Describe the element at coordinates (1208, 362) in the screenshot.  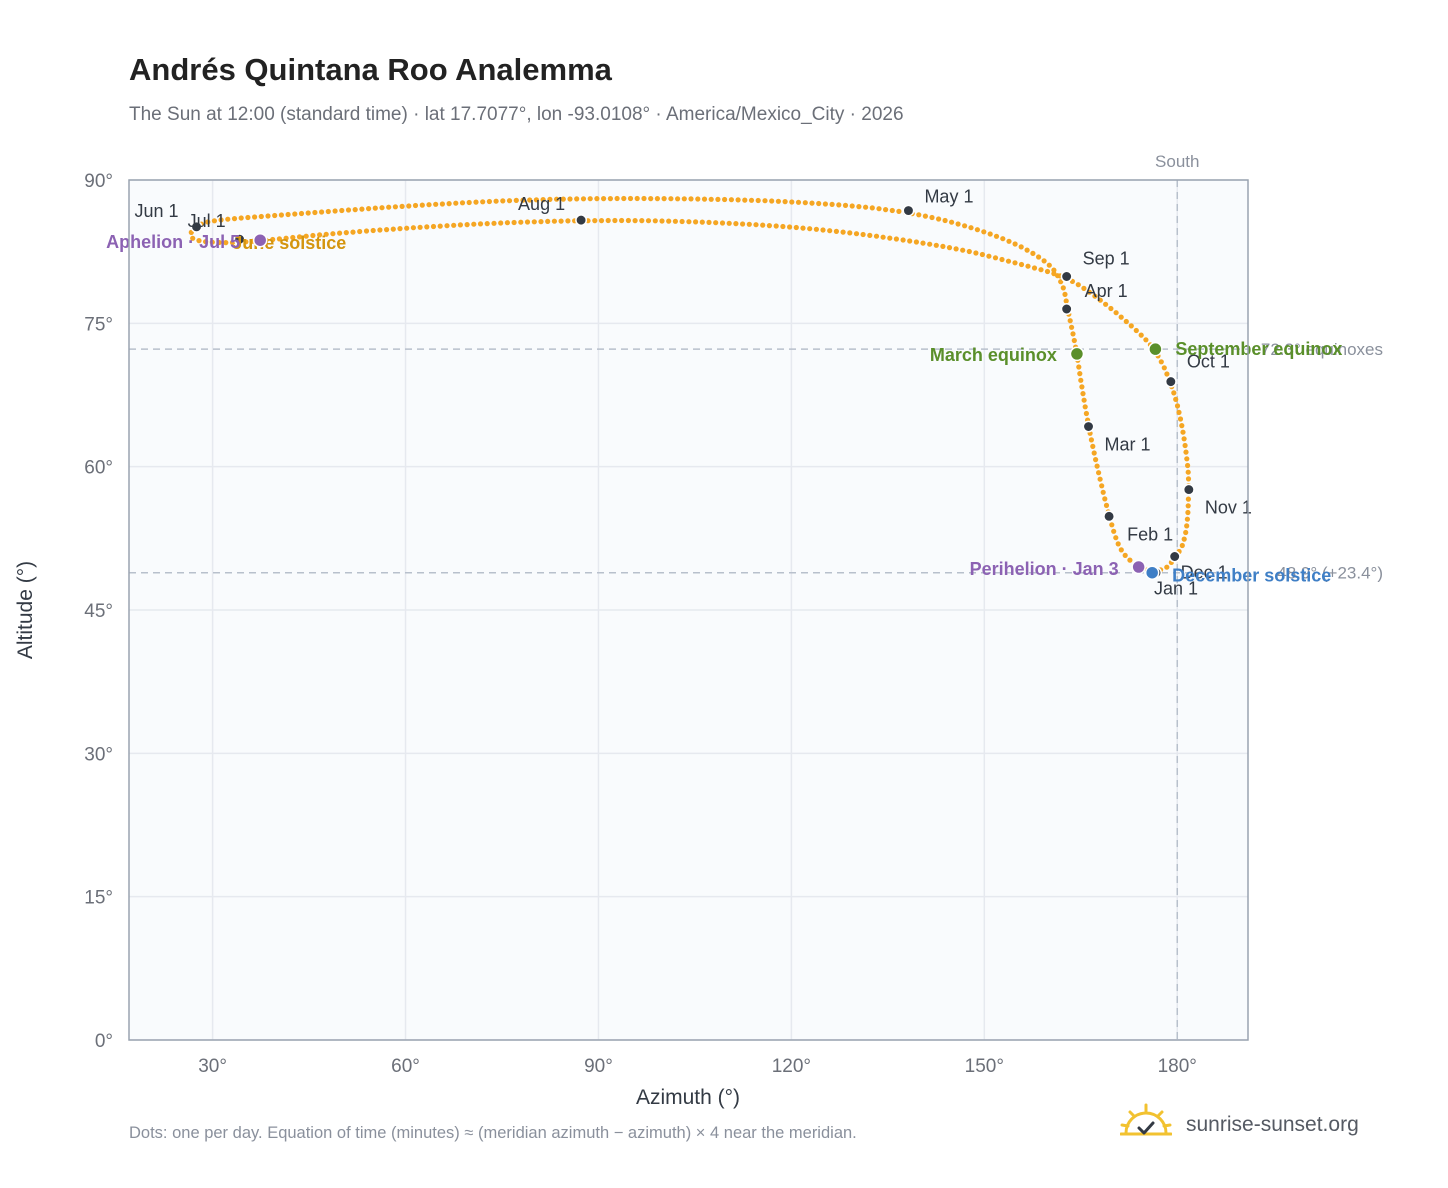
I see `month-label: Oct 1` at that location.